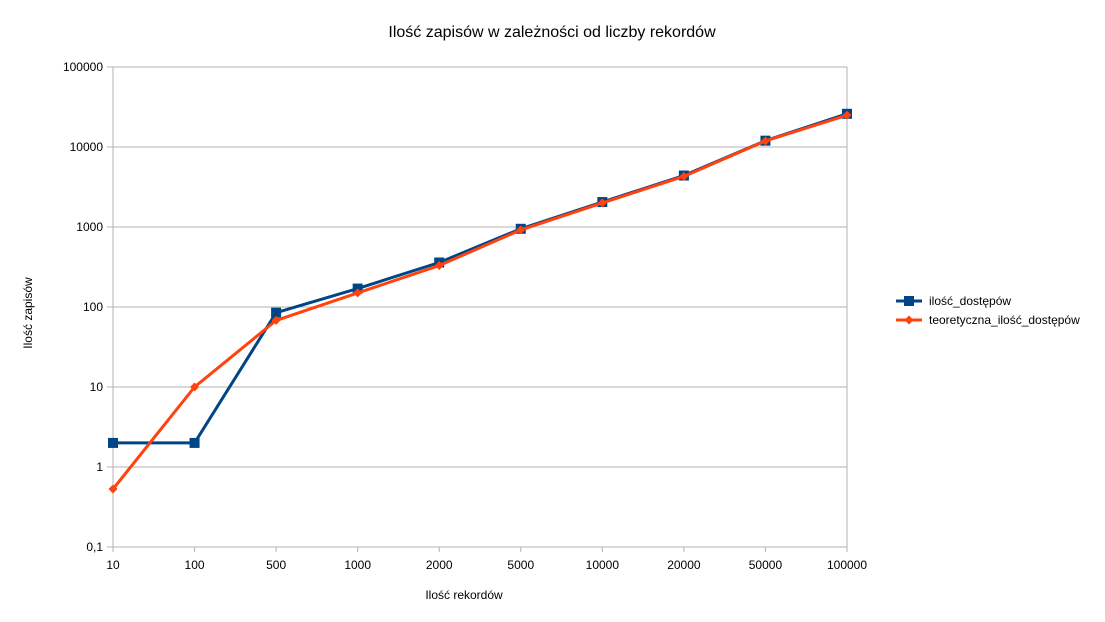 The image size is (1105, 622). I want to click on y-tick-label: 100000, so click(83, 67).